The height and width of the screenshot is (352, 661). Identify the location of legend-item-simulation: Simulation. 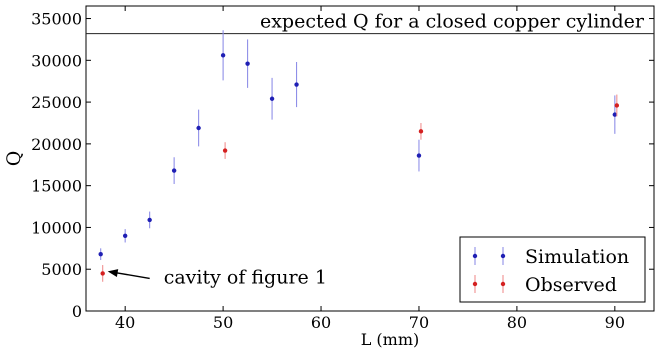
(550, 257).